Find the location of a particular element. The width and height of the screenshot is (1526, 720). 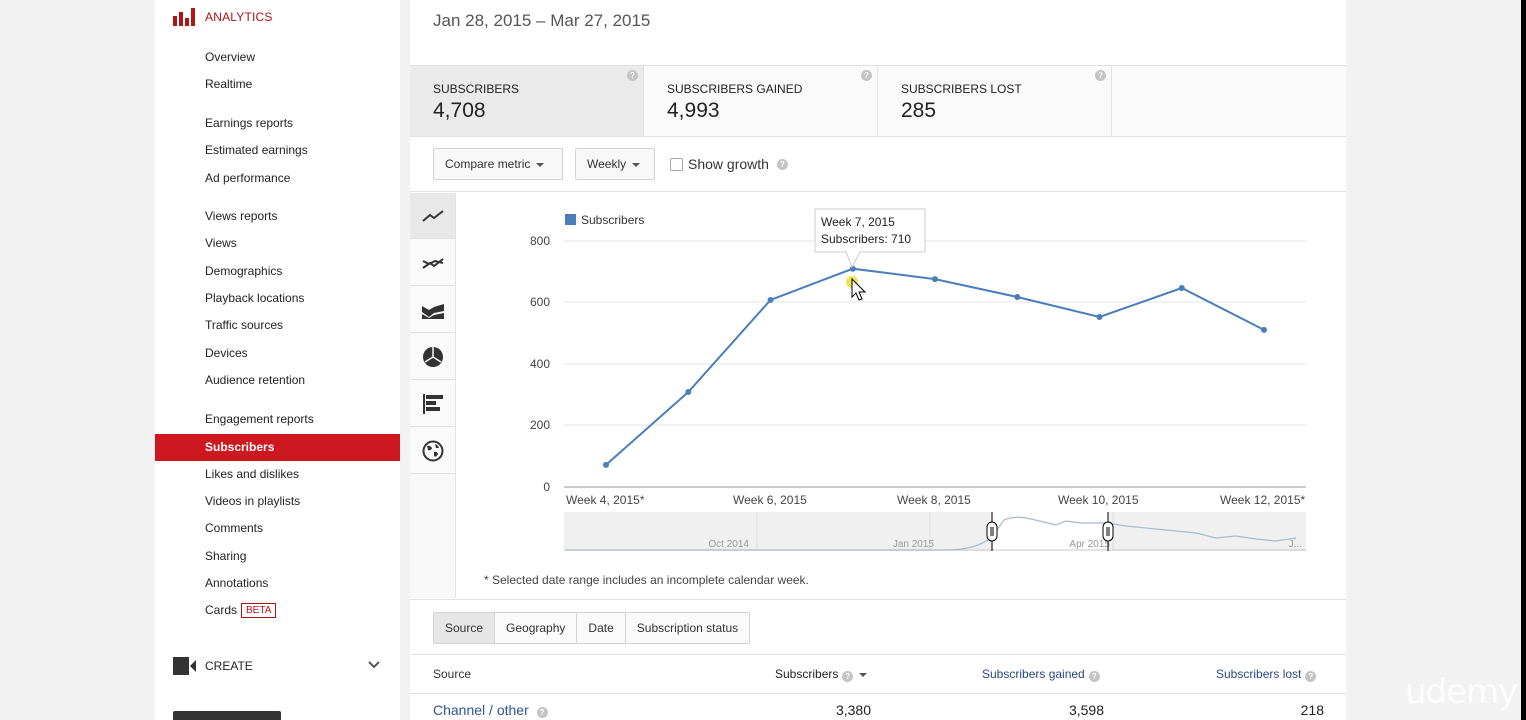

pie-chart-button is located at coordinates (432, 357).